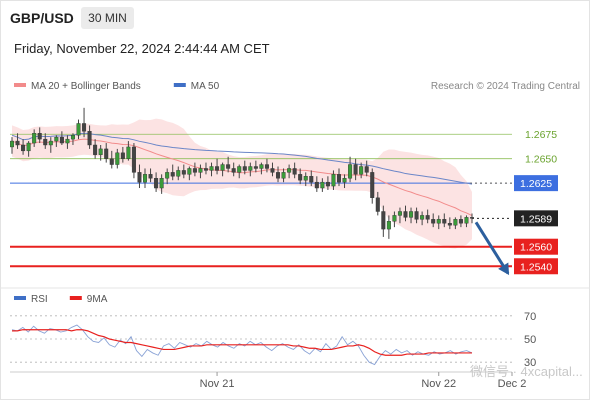 Image resolution: width=590 pixels, height=400 pixels. I want to click on chart-datetime: Friday, November 22, 2024 2:44:44 AM CET, so click(142, 48).